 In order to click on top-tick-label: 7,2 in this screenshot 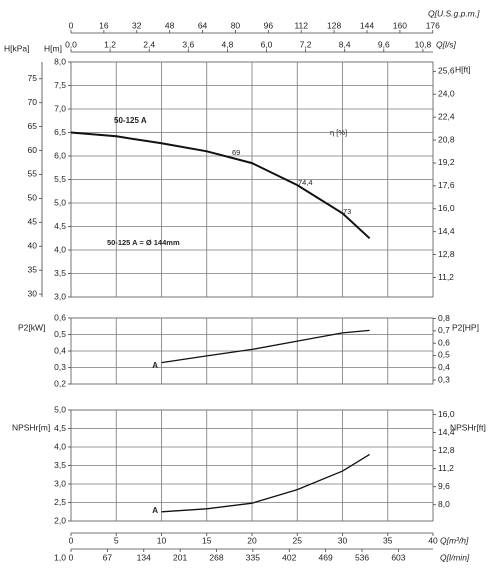, I will do `click(306, 44)`.